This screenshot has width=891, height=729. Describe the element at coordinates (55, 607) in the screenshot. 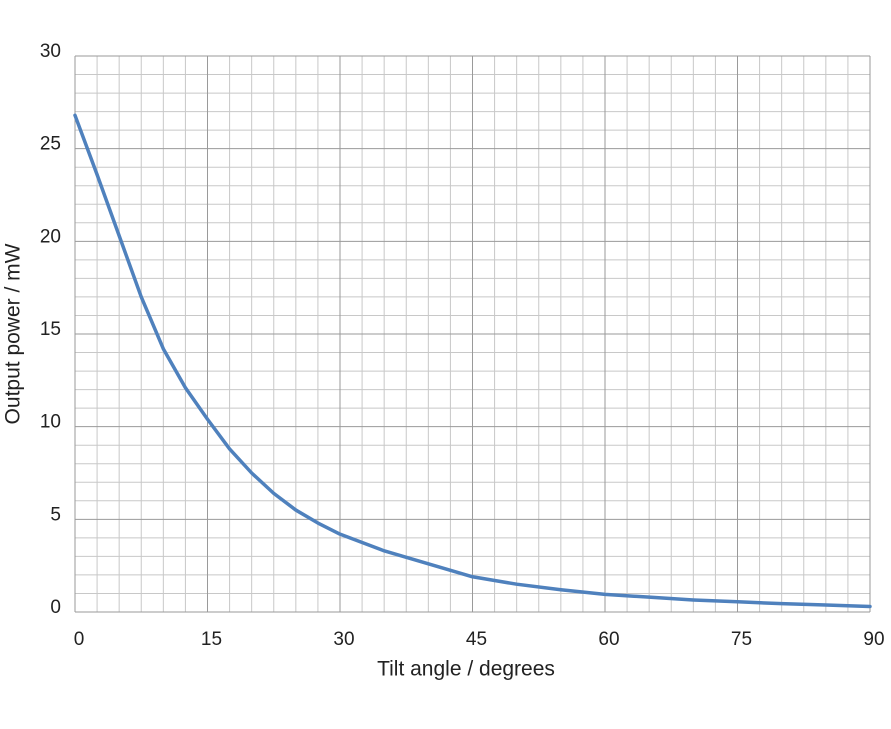

I see `y-tick-label: 0` at that location.